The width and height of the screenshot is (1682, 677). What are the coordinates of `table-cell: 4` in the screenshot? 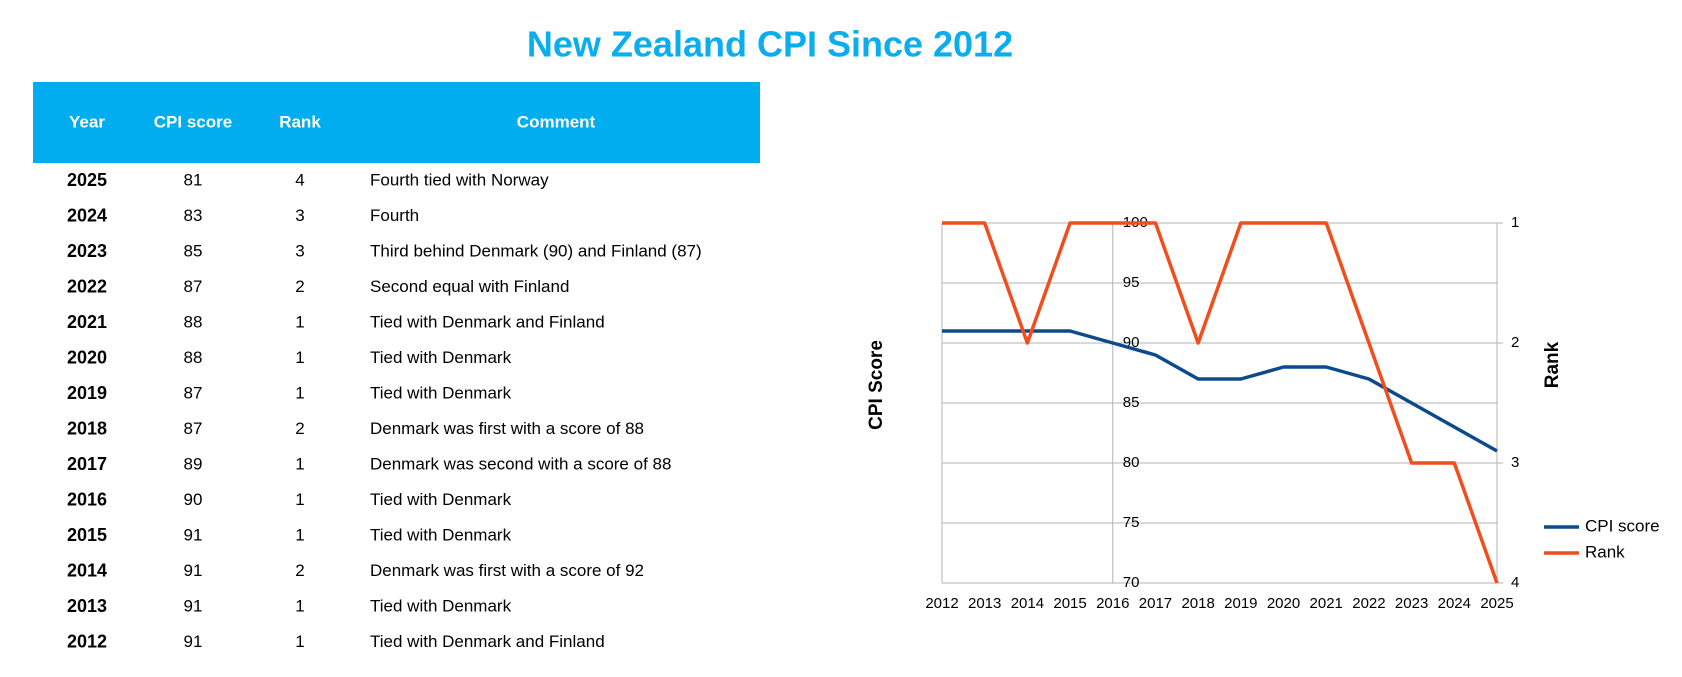 It's located at (299, 179).